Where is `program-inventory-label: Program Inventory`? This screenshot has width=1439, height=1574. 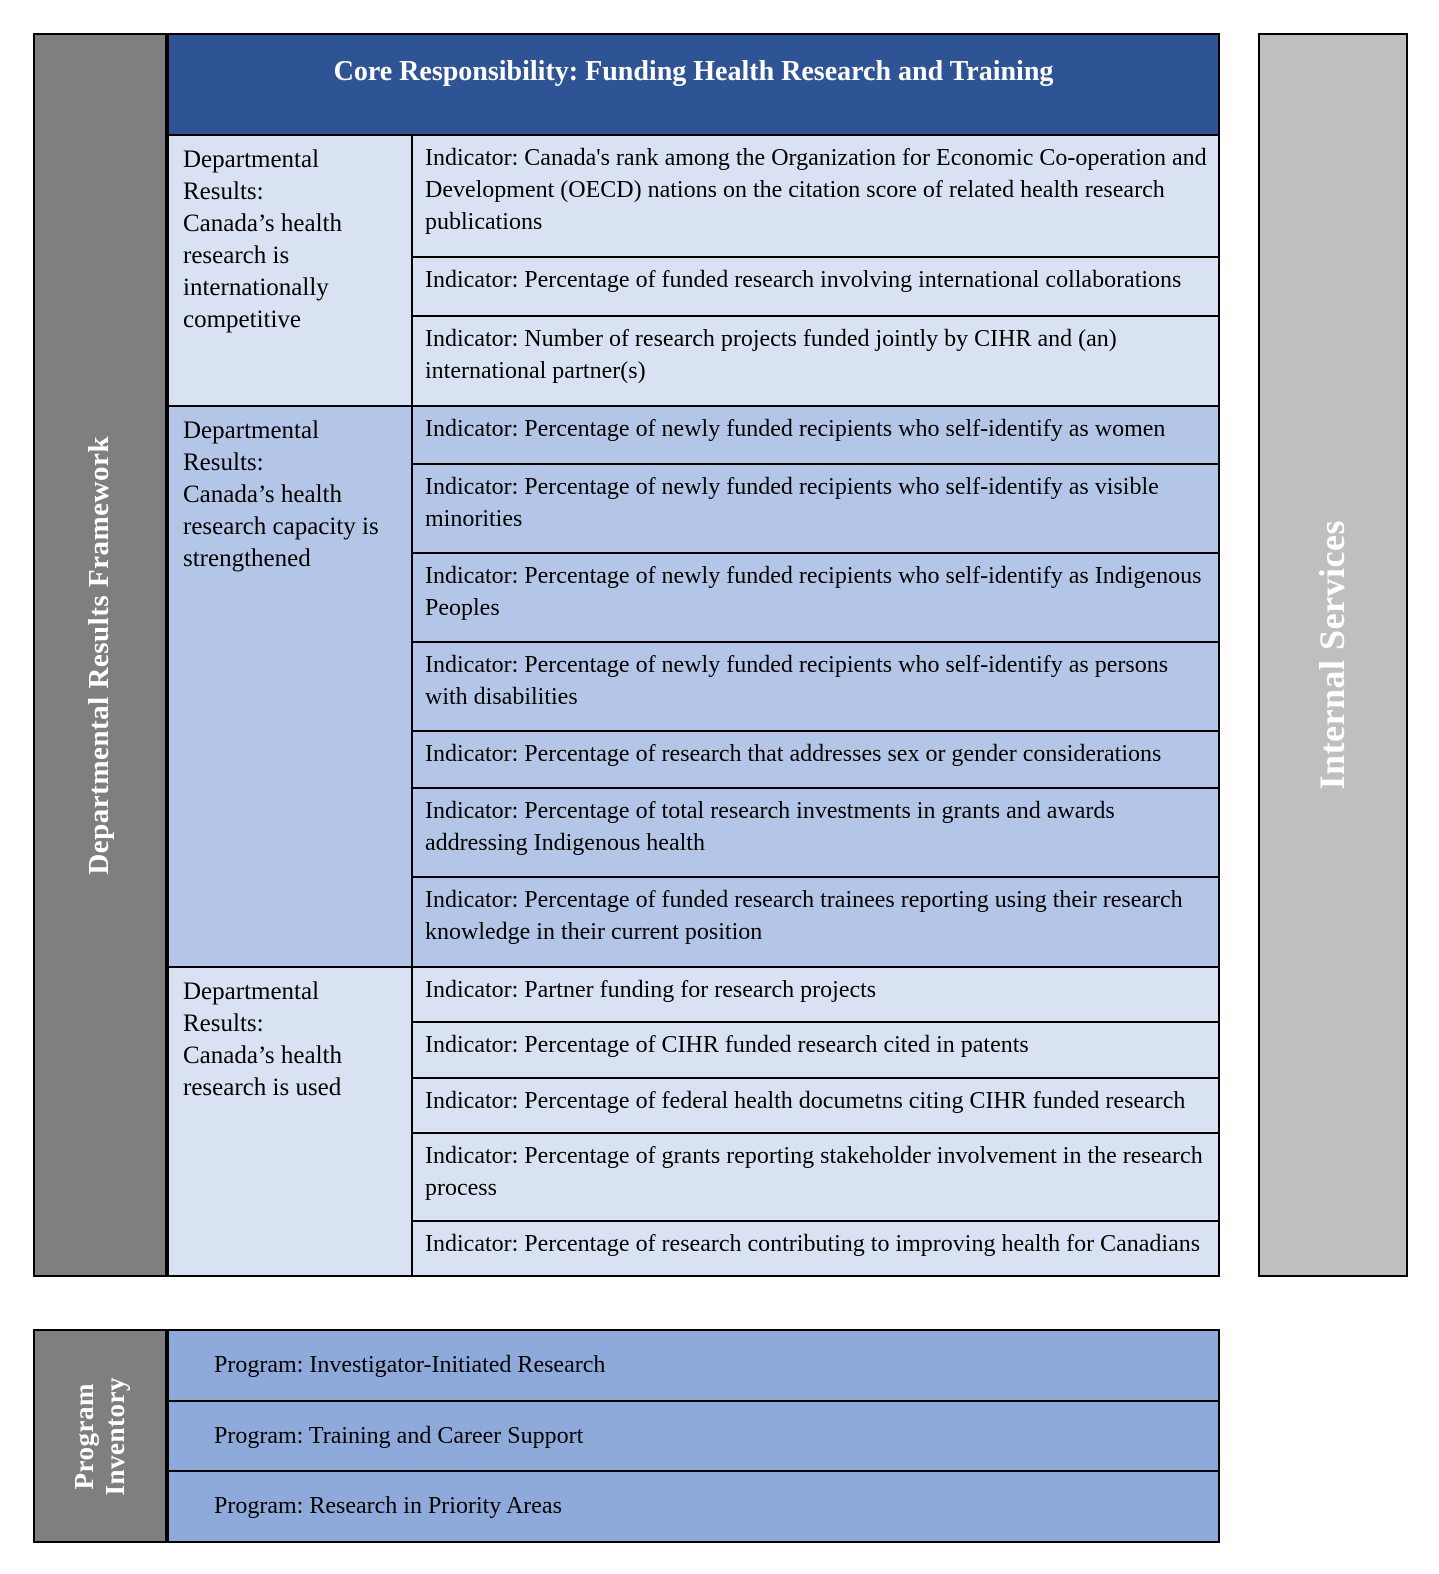
program-inventory-label: Program Inventory is located at coordinates (99, 1436).